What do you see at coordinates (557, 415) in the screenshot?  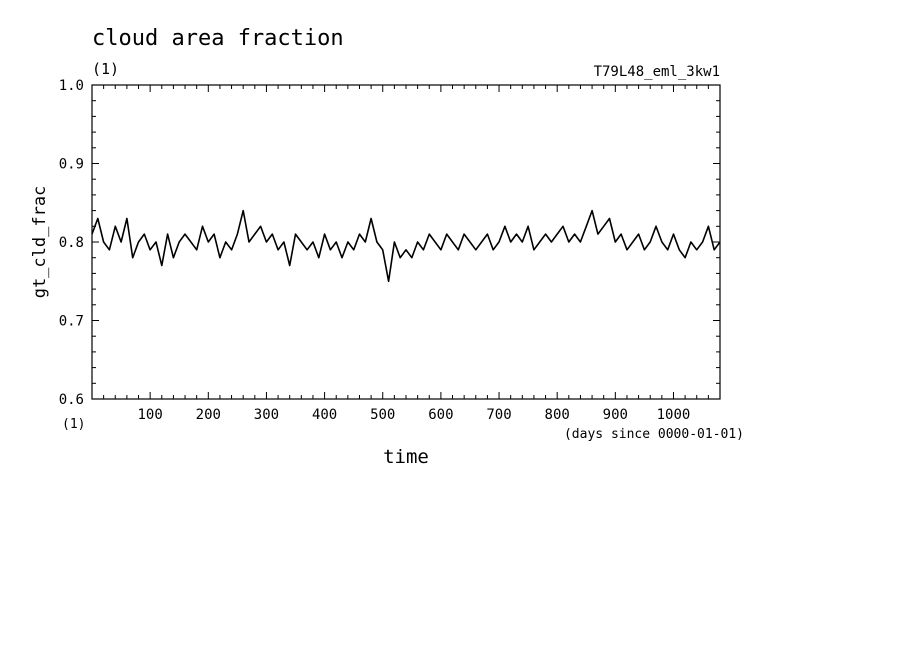 I see `x-tick-label: 800` at bounding box center [557, 415].